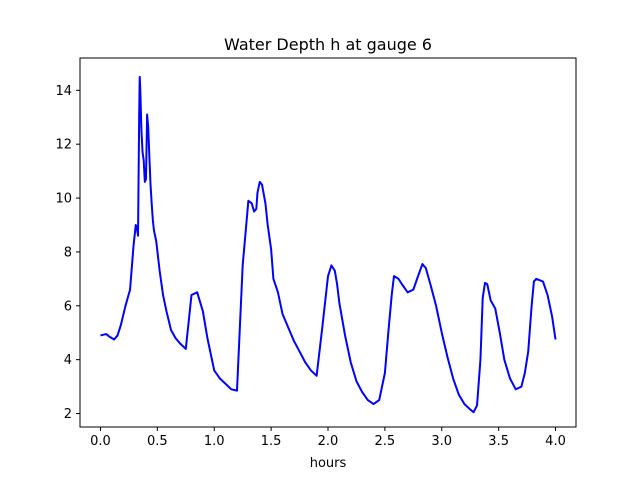 This screenshot has width=640, height=485. Describe the element at coordinates (328, 441) in the screenshot. I see `x-tick-label: 2.0` at that location.